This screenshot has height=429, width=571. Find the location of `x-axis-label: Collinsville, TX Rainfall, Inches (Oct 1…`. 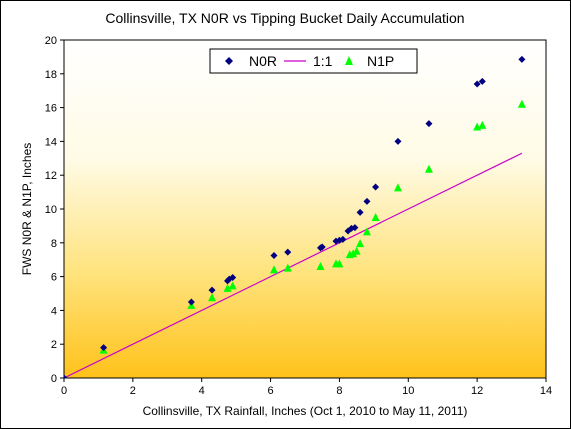

x-axis-label: Collinsville, TX Rainfall, Inches (Oct 1… is located at coordinates (305, 411).